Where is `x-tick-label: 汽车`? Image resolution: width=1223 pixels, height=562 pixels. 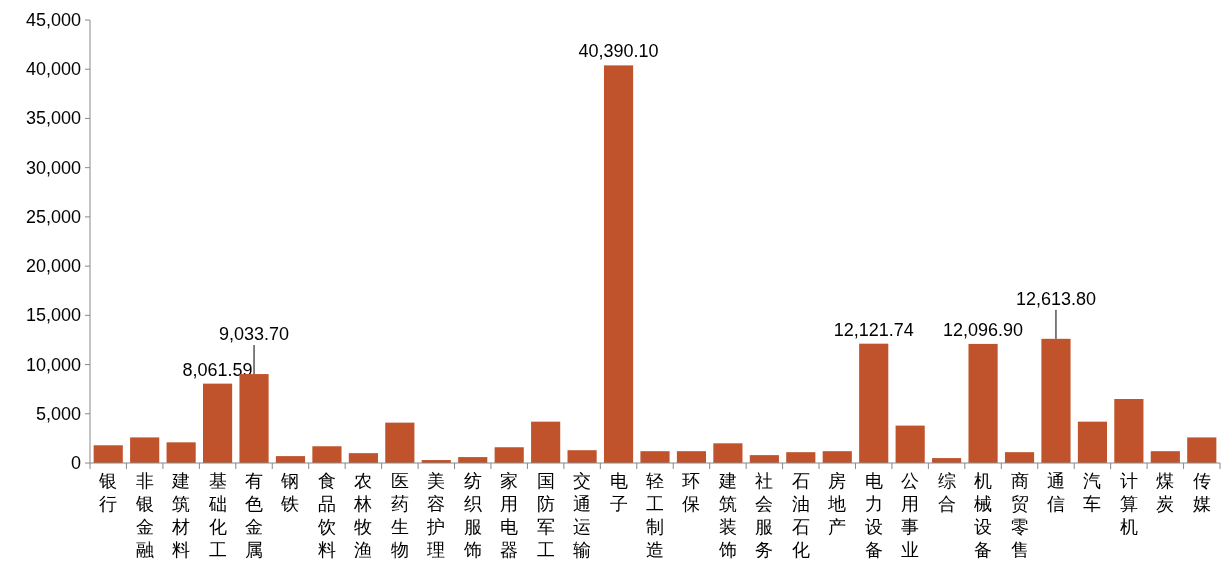 x-tick-label: 汽车 is located at coordinates (1092, 492).